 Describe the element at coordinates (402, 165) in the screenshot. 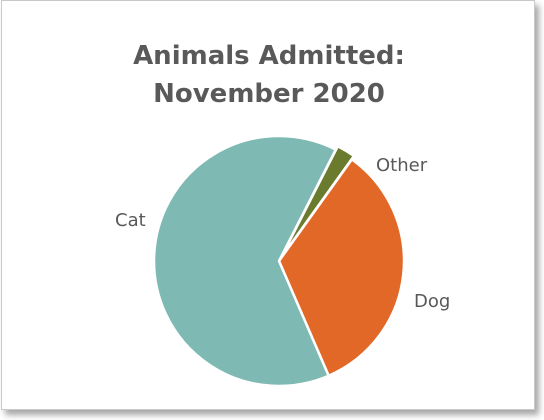

I see `slice-label-other: Other` at that location.